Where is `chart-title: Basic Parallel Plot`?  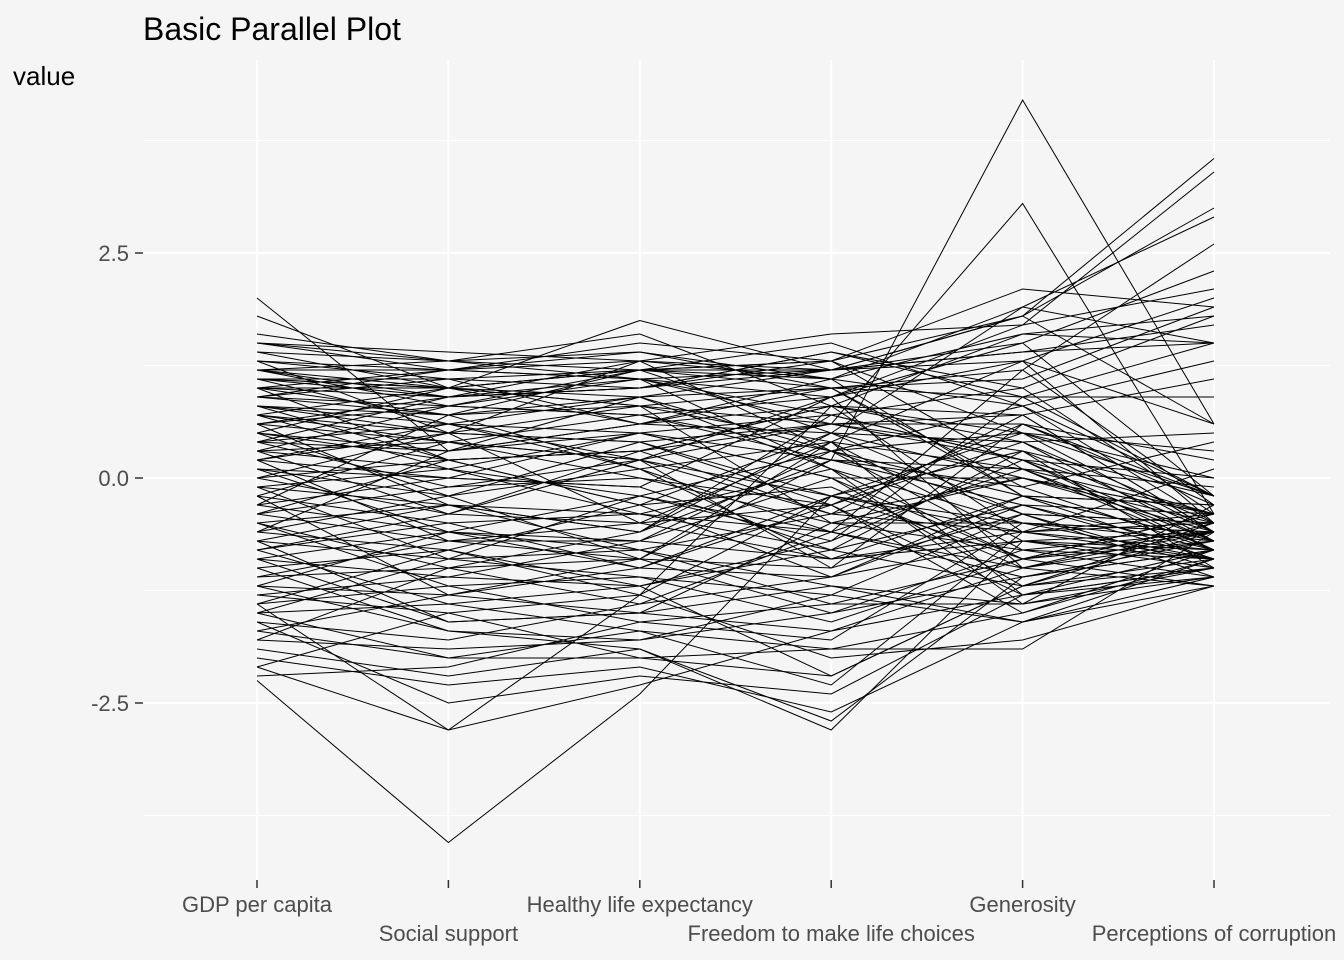 chart-title: Basic Parallel Plot is located at coordinates (272, 29).